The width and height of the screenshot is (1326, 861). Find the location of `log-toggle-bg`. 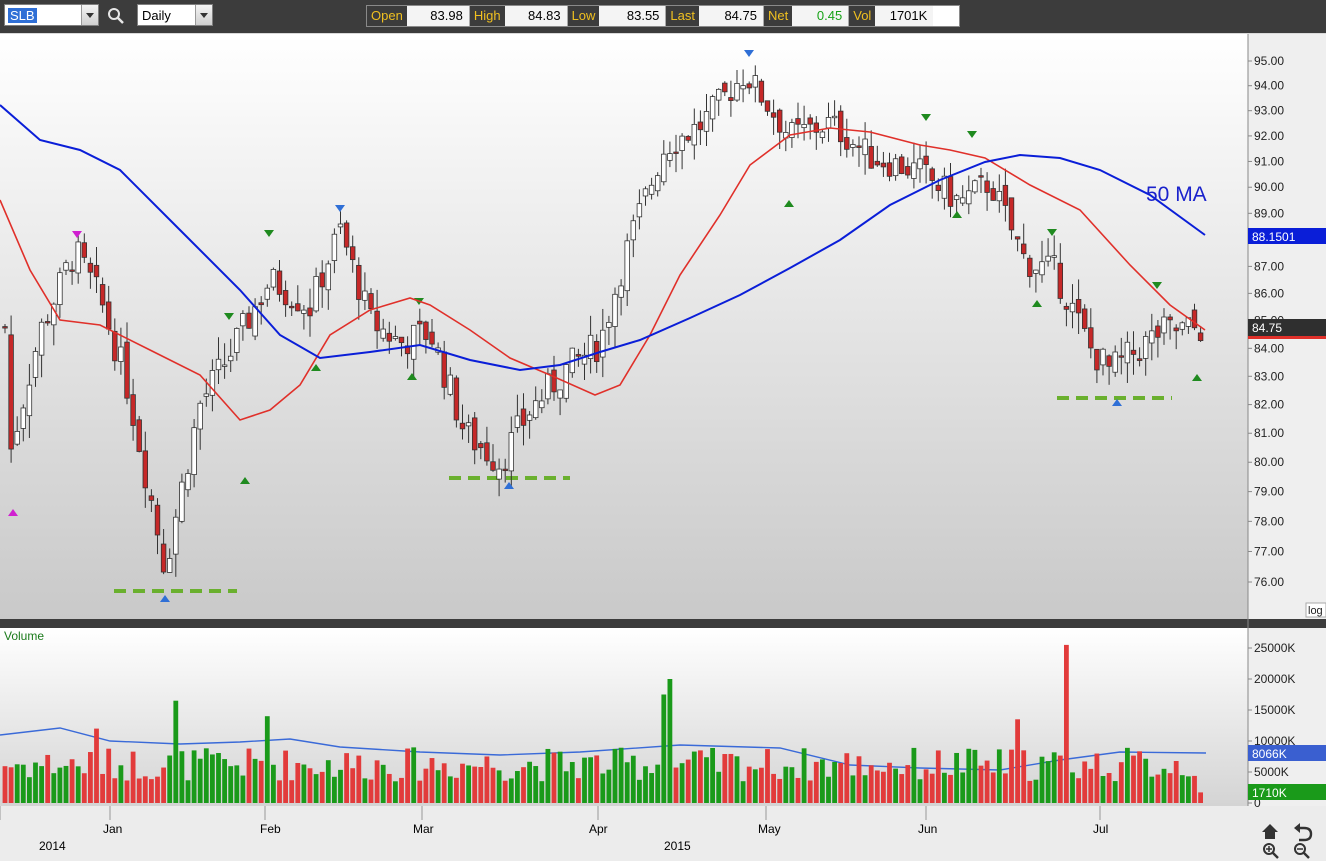

log-toggle-bg is located at coordinates (1315, 610).